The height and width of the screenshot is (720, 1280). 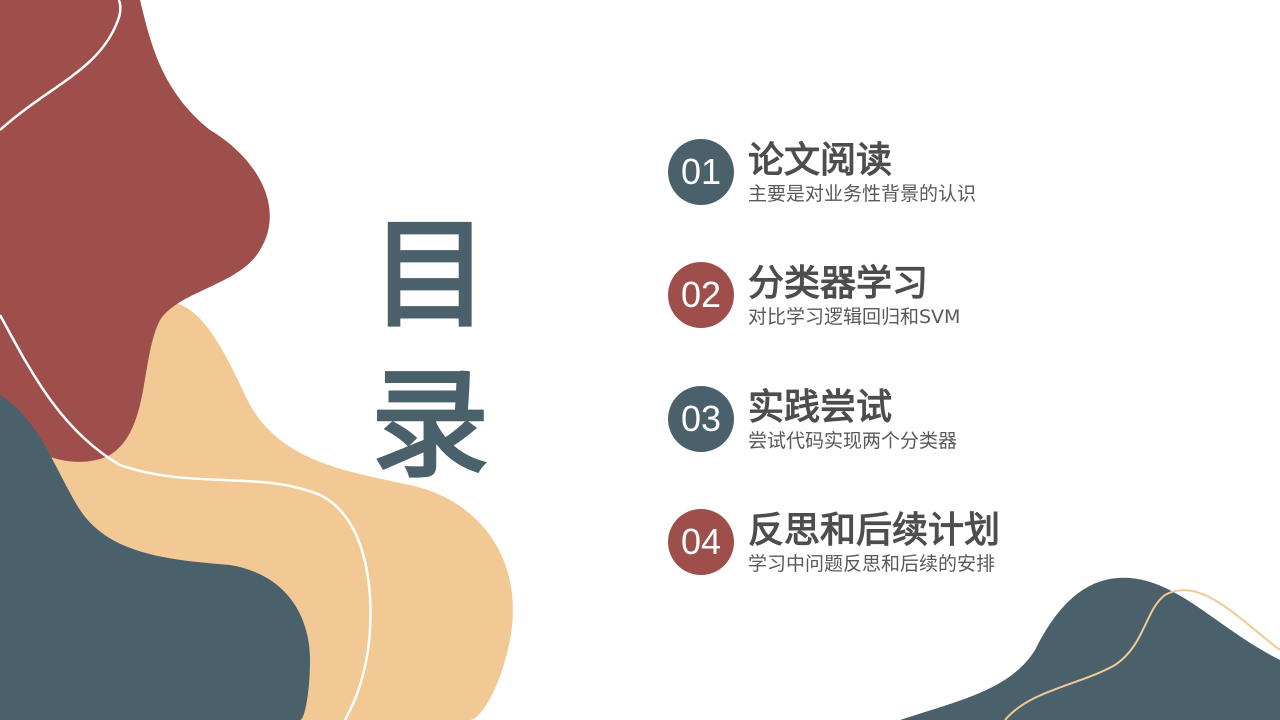 What do you see at coordinates (135, 231) in the screenshot?
I see `red-blob-shape` at bounding box center [135, 231].